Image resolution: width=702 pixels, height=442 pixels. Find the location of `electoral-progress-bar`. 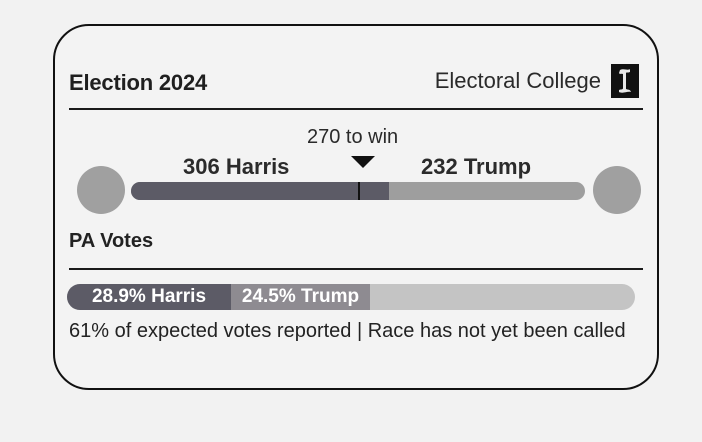

electoral-progress-bar is located at coordinates (358, 191).